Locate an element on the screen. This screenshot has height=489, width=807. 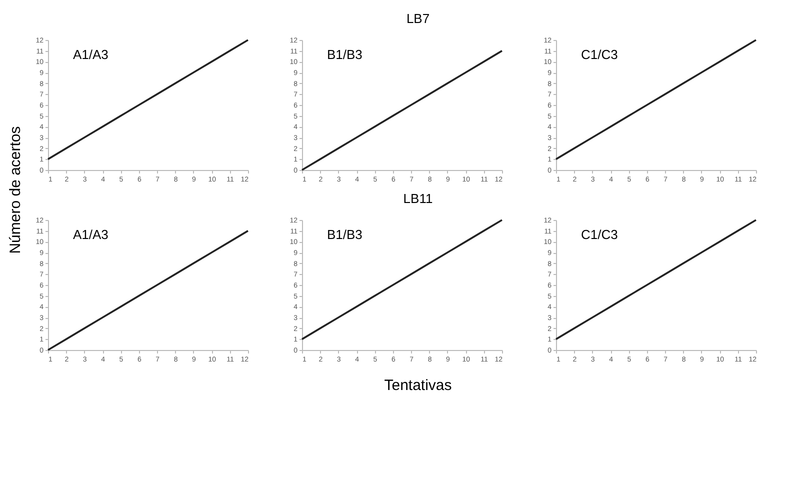
chart-title: LB7 is located at coordinates (418, 18).